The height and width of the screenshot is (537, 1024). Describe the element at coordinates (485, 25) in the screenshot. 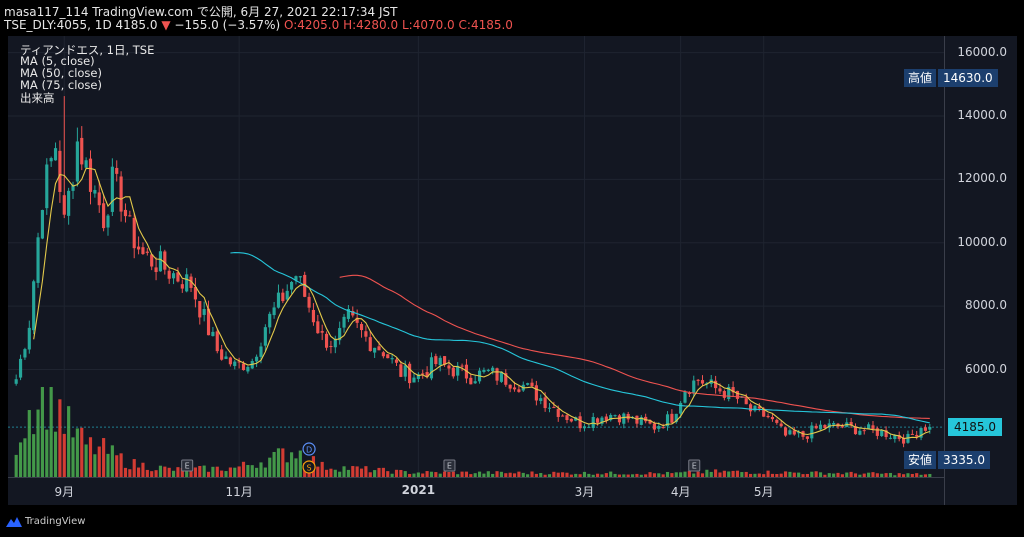

I see `close-value-header: C:4185.0` at that location.